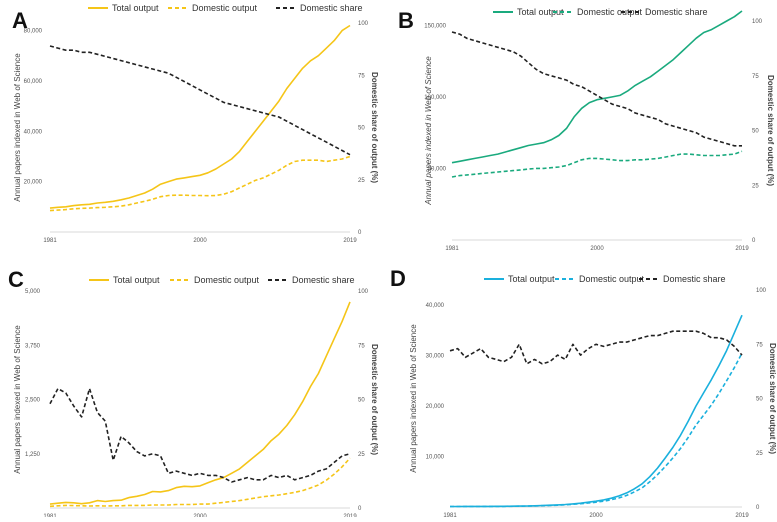  What do you see at coordinates (33, 346) in the screenshot?
I see `y-tick-label: 3,750` at bounding box center [33, 346].